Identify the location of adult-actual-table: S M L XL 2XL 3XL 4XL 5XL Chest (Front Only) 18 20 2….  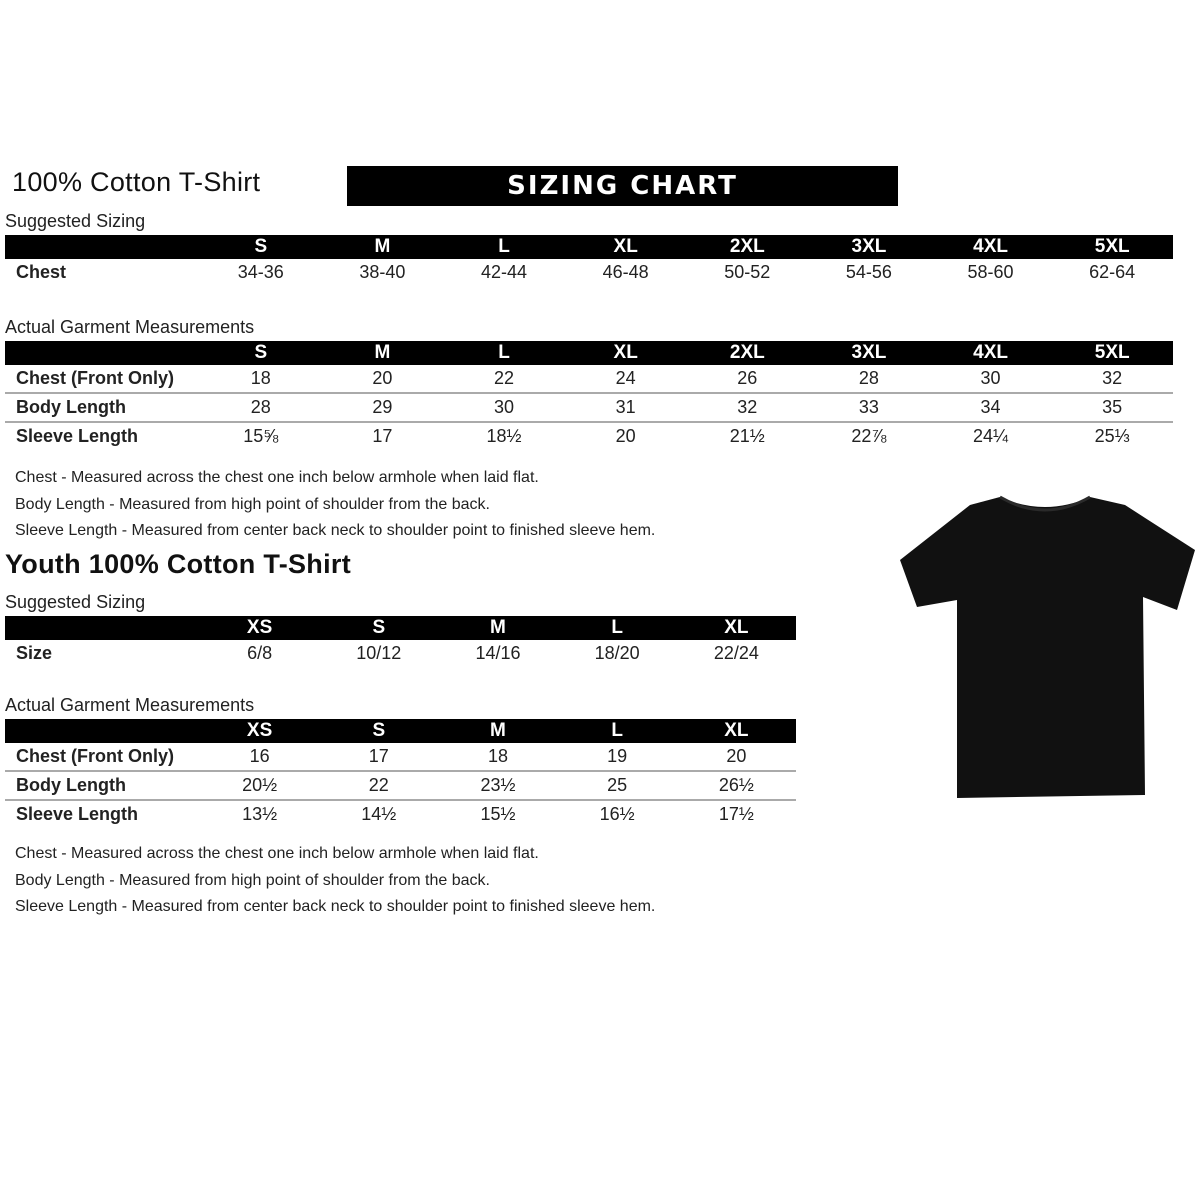
(589, 395).